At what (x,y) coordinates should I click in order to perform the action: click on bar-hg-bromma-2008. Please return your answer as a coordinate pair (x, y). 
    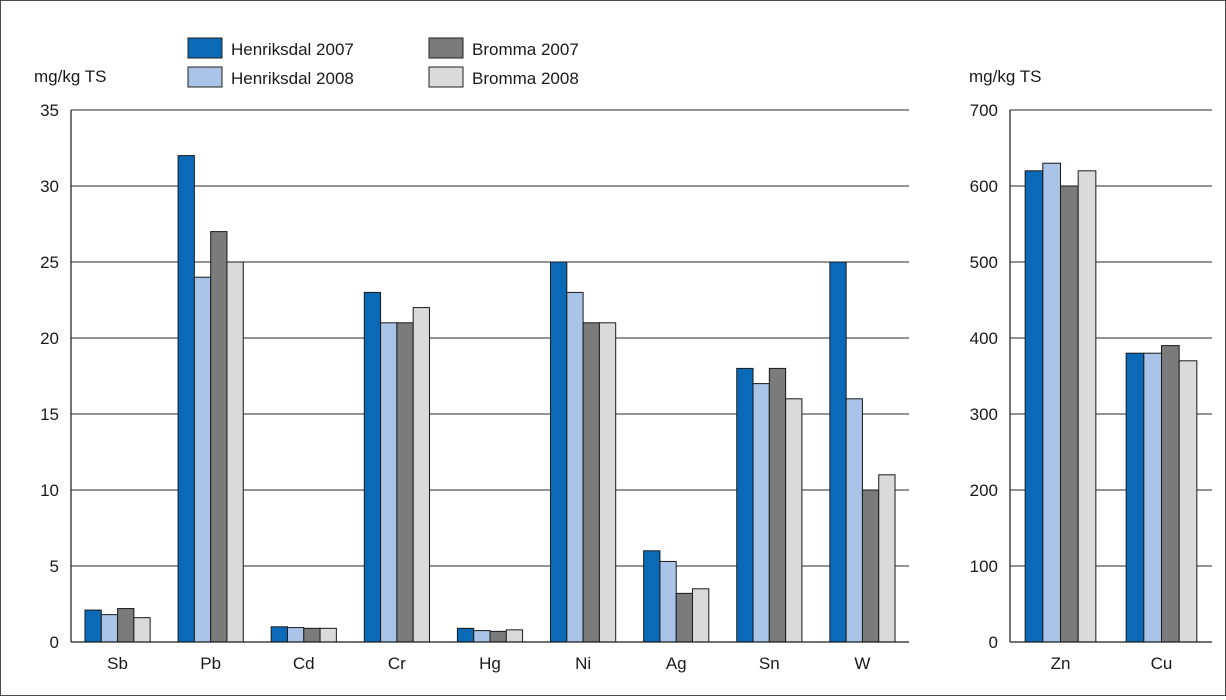
    Looking at the image, I should click on (514, 636).